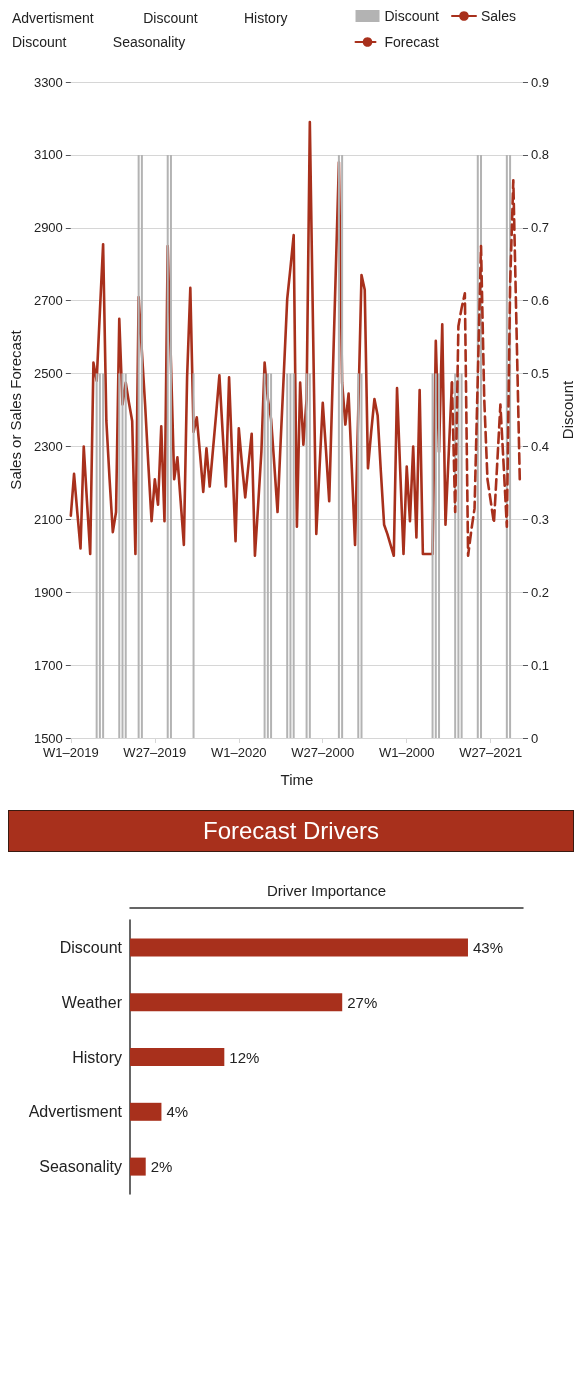  What do you see at coordinates (498, 16) in the screenshot?
I see `legend-label: Sales` at bounding box center [498, 16].